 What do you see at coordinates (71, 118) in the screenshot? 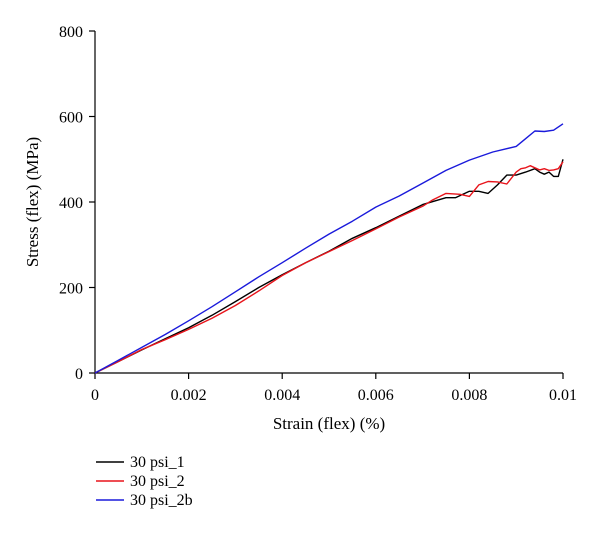
I see `y-tick-label: 600` at bounding box center [71, 118].